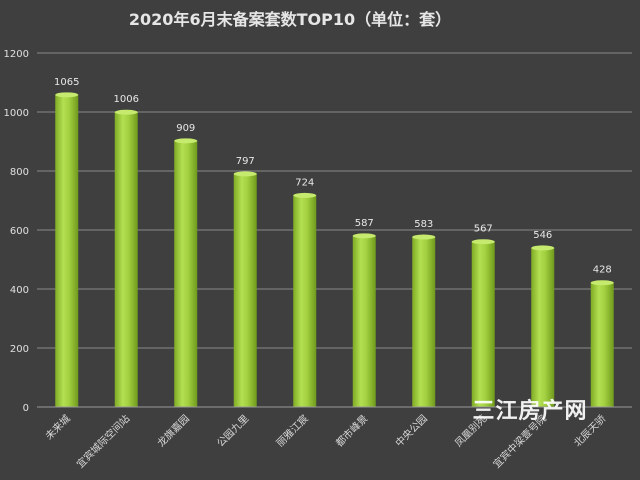 The height and width of the screenshot is (480, 640). Describe the element at coordinates (364, 223) in the screenshot. I see `data-label: 587` at that location.